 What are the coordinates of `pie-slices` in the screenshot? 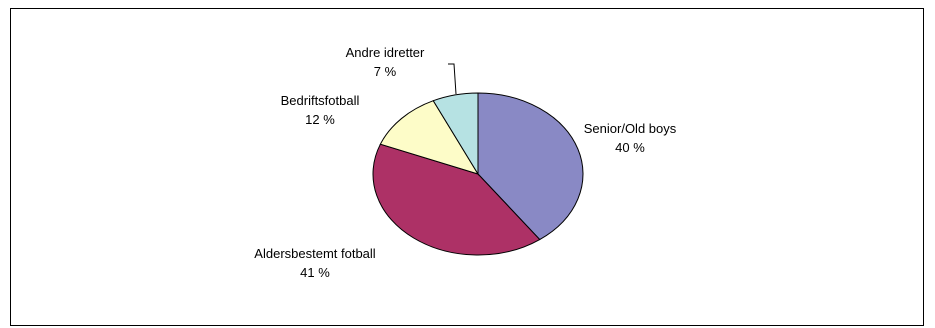 It's located at (478, 174).